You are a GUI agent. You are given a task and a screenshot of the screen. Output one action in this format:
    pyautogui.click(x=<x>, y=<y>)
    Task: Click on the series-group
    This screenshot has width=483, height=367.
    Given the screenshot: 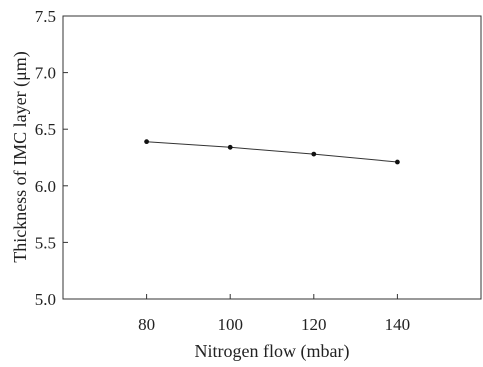 What is the action you would take?
    pyautogui.click(x=272, y=152)
    